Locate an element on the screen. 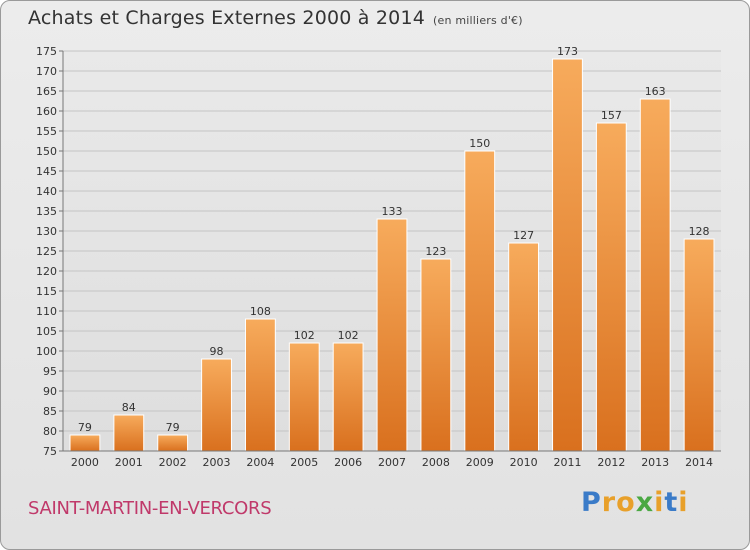  y-tick-label: 105 is located at coordinates (46, 331).